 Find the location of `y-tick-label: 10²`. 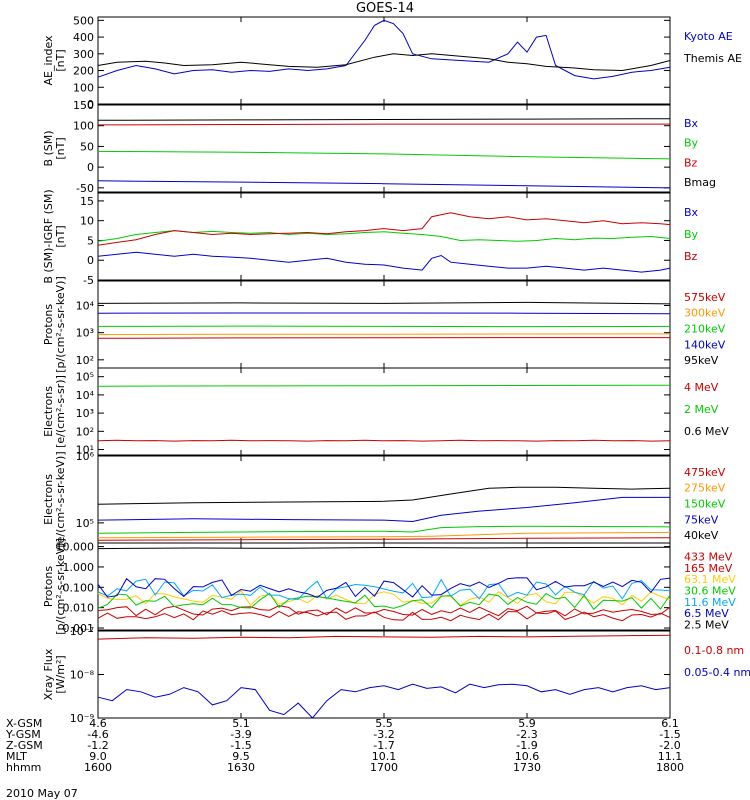

y-tick-label: 10² is located at coordinates (85, 360).